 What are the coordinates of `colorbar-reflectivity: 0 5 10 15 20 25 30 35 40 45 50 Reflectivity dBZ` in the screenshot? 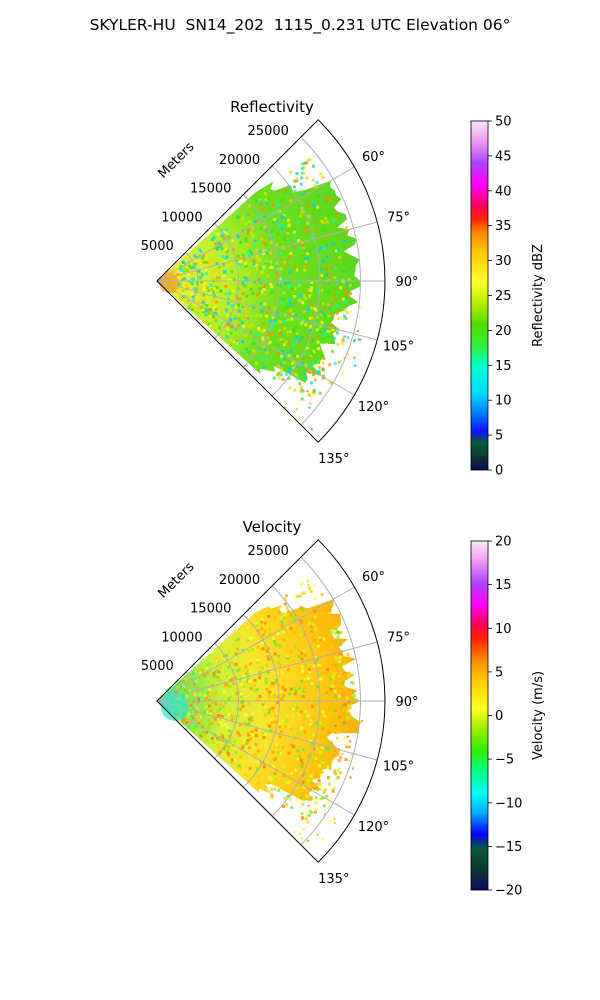 It's located at (508, 297).